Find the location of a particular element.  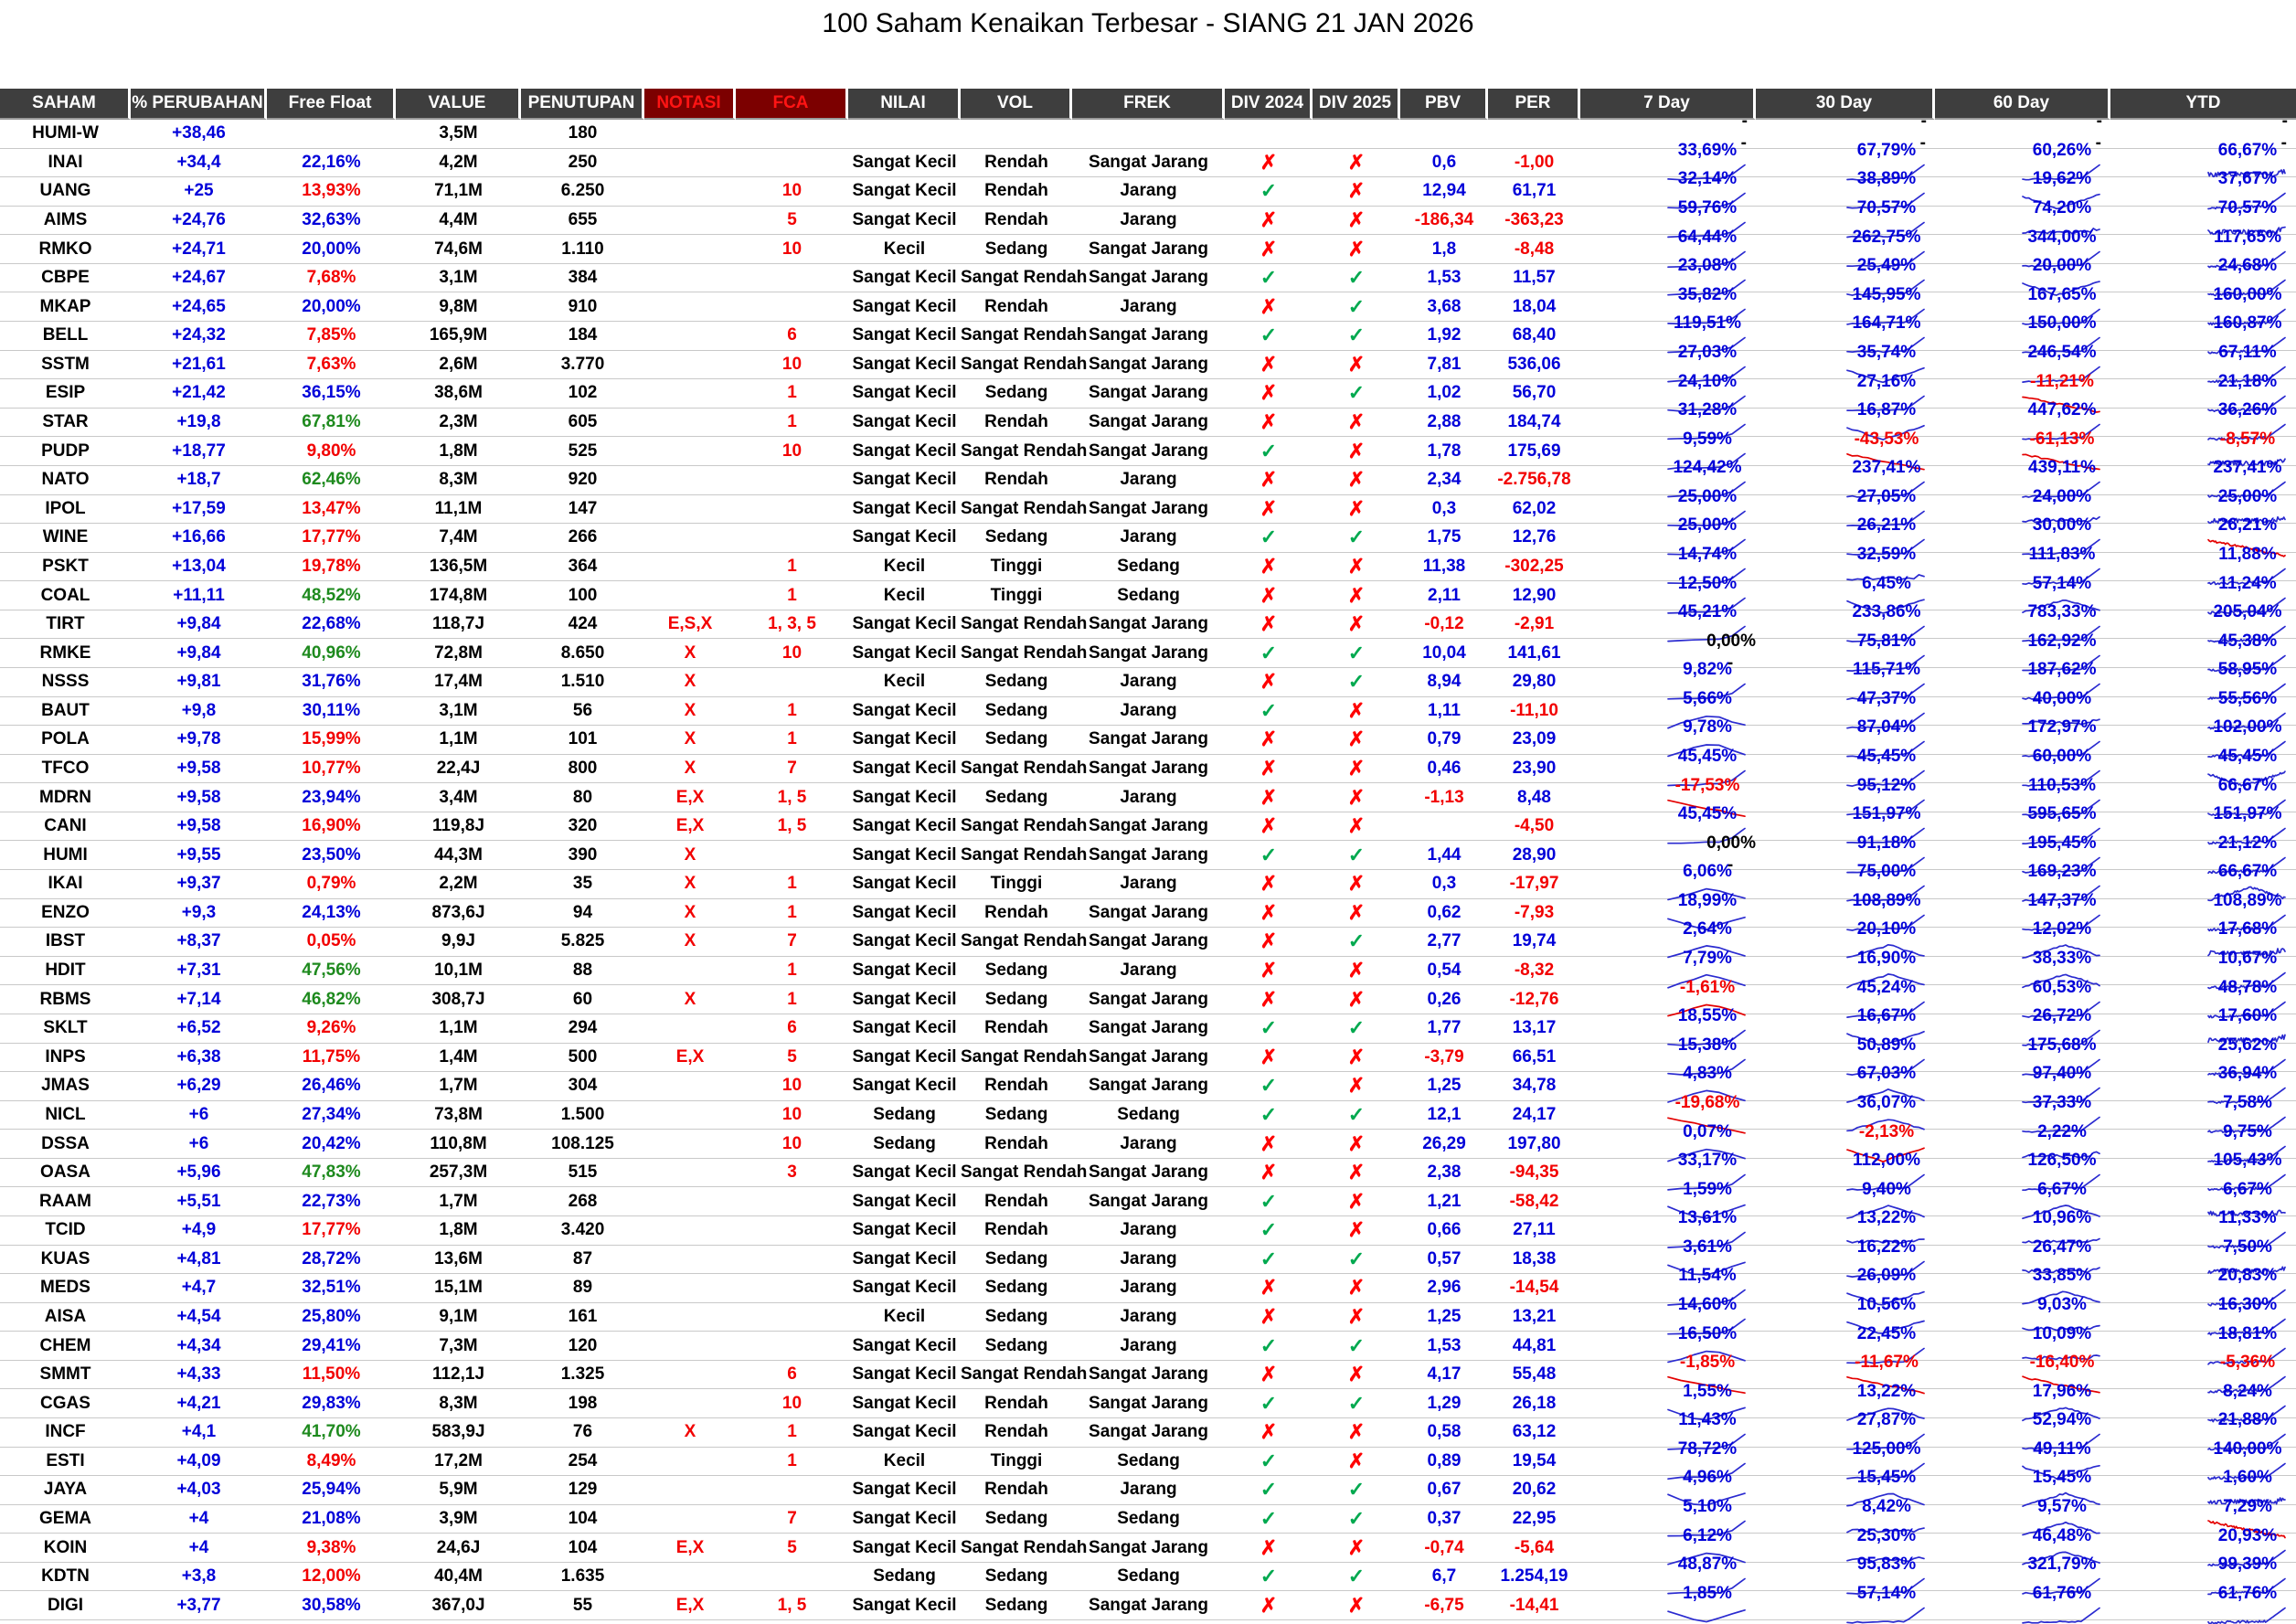

cell-per: 20,62 is located at coordinates (1534, 1490).